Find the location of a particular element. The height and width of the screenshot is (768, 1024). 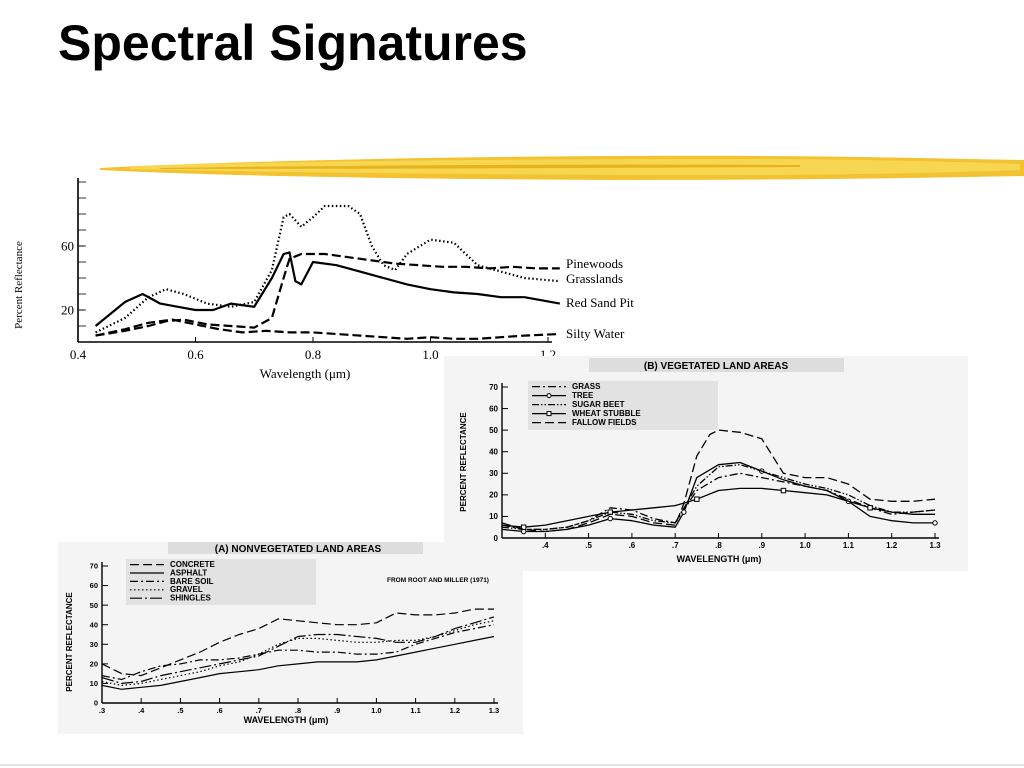

chart-a-x-tick-label: .5 is located at coordinates (180, 710).